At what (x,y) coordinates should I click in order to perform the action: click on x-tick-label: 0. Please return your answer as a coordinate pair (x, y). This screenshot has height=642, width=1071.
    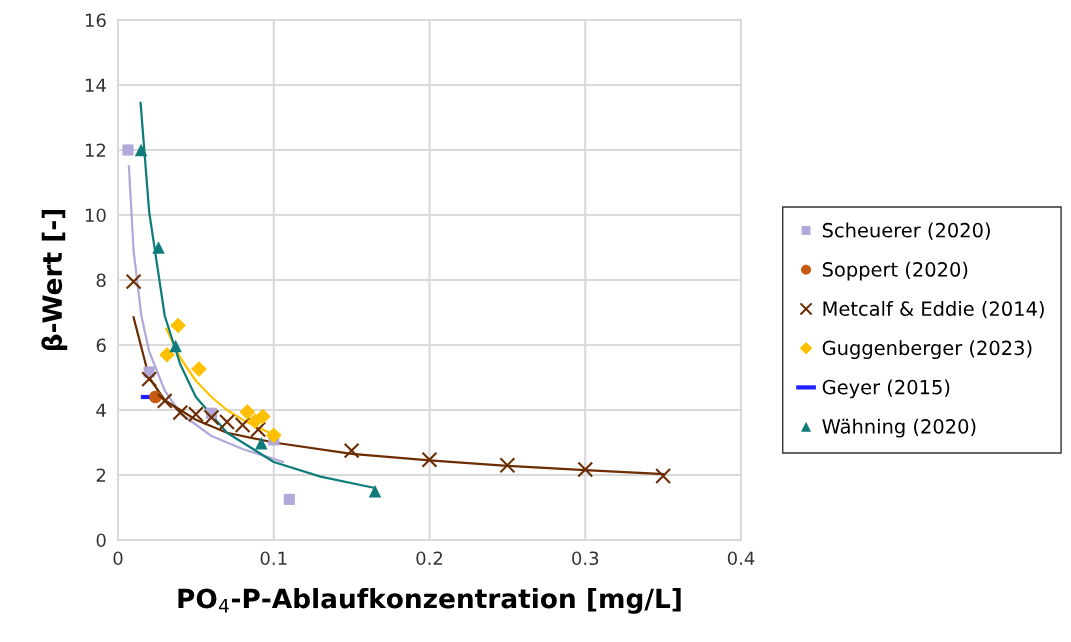
    Looking at the image, I should click on (118, 558).